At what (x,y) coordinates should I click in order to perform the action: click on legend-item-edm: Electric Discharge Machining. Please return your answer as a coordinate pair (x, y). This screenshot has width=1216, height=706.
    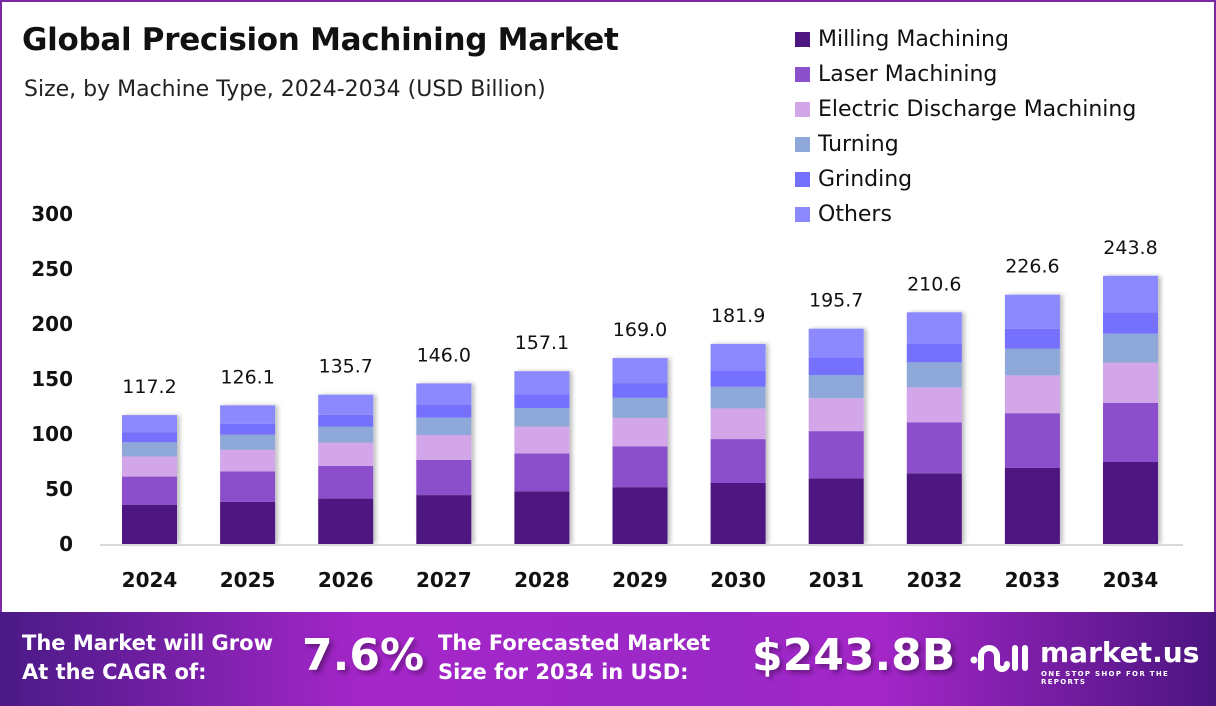
    Looking at the image, I should click on (965, 109).